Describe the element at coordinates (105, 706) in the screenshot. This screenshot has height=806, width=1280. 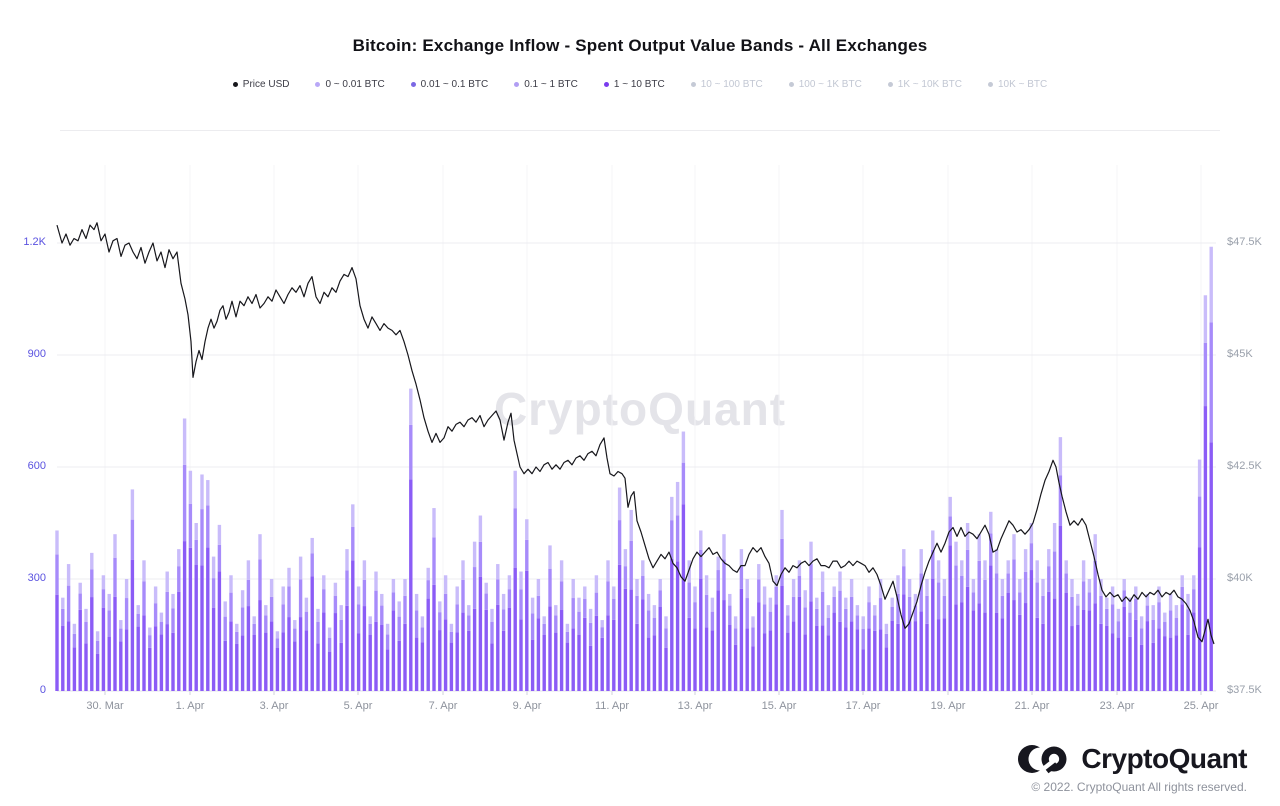
I see `x-axis-tick: 30. Mar` at that location.